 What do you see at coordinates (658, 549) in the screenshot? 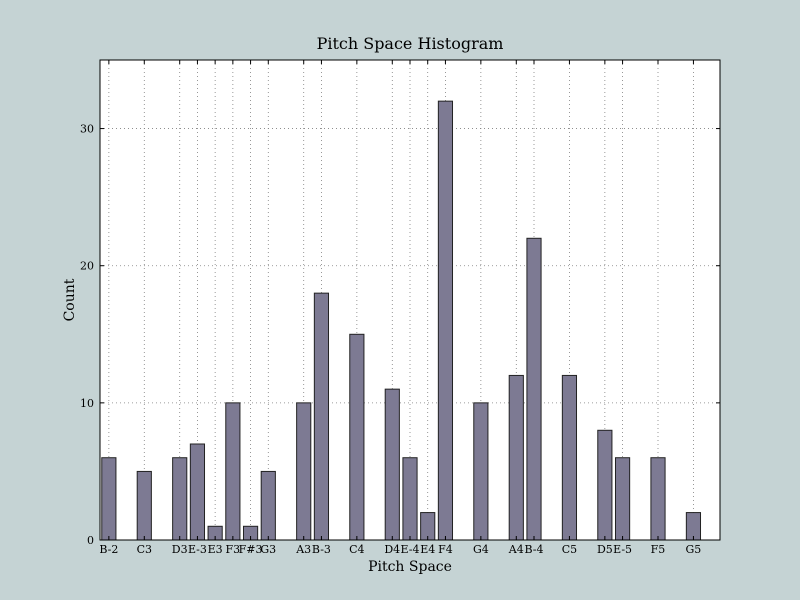
I see `x-tick-label: F5` at bounding box center [658, 549].